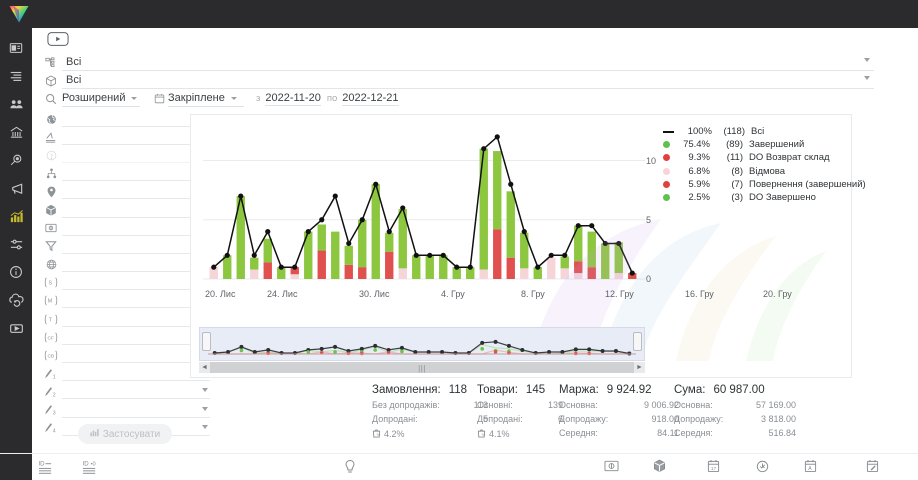 The image size is (918, 480). I want to click on legend-item: 100% (118) Всі, so click(764, 131).